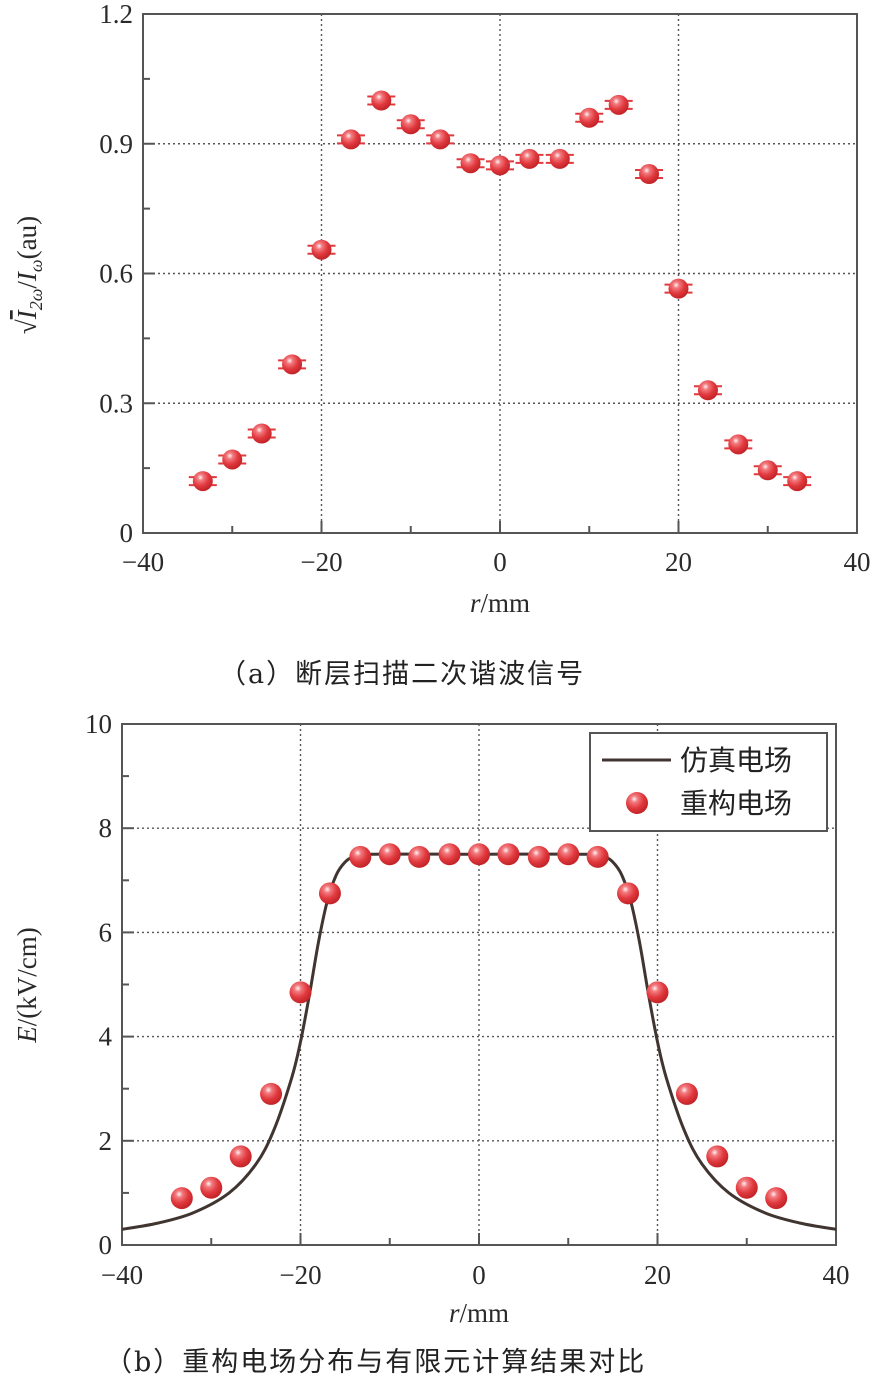 This screenshot has height=1386, width=874. I want to click on caption-a: （a）断层扫描二次谐波信号, so click(402, 674).